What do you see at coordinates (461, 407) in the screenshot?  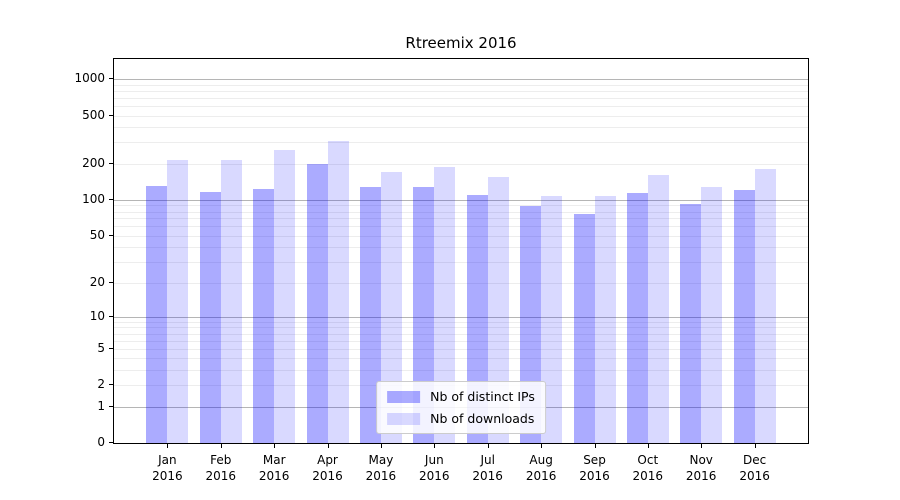 I see `legend: Nb of distinct IPs Nb of downloads` at bounding box center [461, 407].